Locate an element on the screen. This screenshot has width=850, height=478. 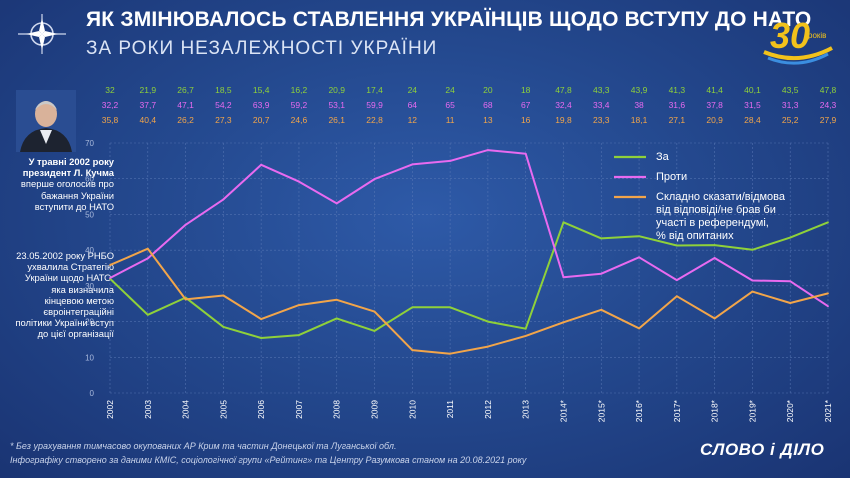
y-tick-label: 30 is located at coordinates (89, 286).